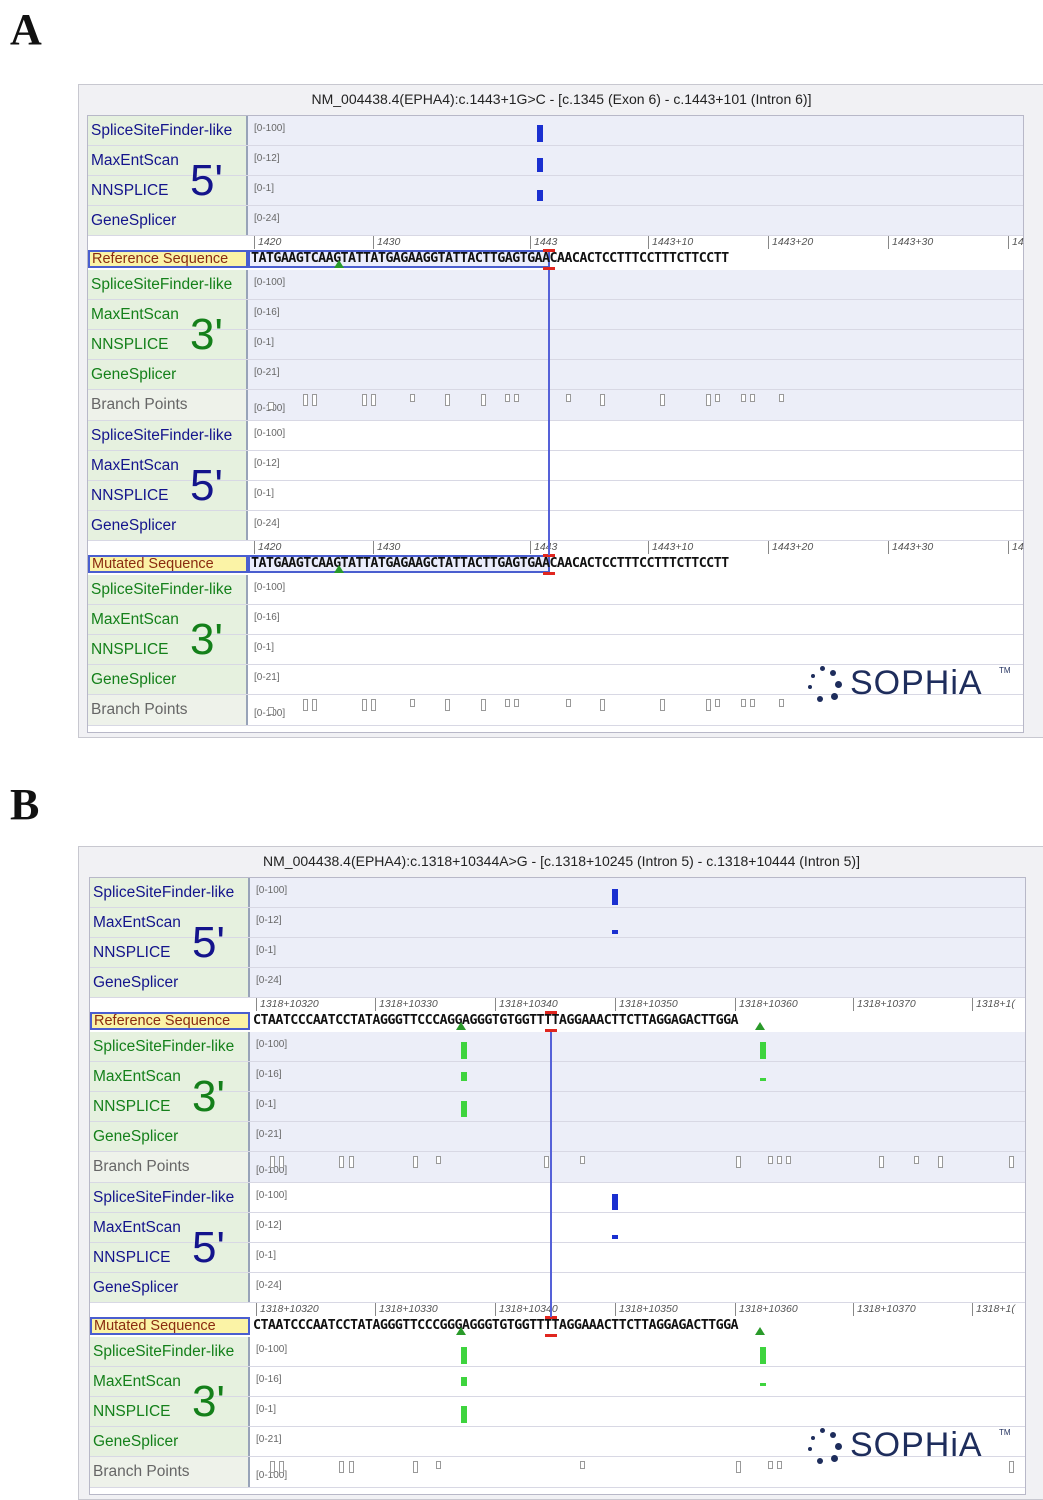 The image size is (1043, 1500). I want to click on ref-3p-genesplicer-row: GeneSplicer [0-21], so click(557, 1137).